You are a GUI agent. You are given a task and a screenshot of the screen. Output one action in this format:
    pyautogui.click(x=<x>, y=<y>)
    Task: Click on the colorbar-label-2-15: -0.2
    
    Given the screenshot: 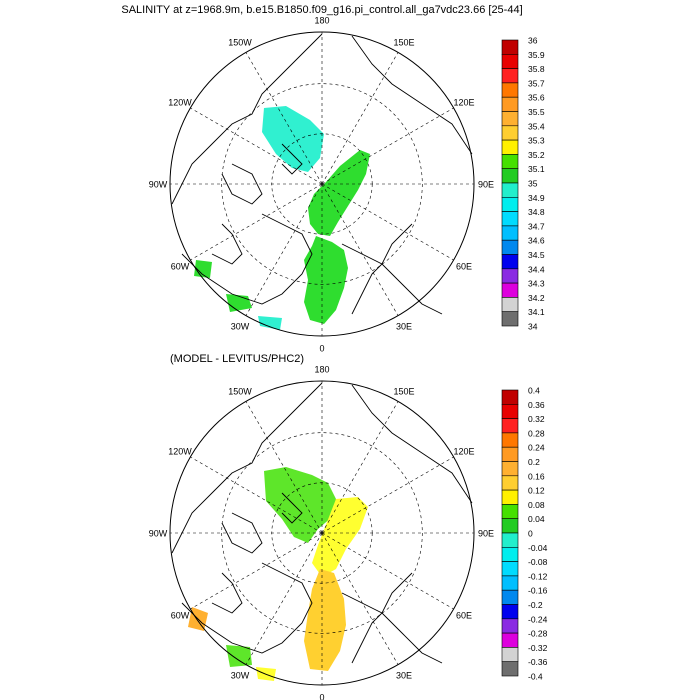 What is the action you would take?
    pyautogui.click(x=535, y=605)
    